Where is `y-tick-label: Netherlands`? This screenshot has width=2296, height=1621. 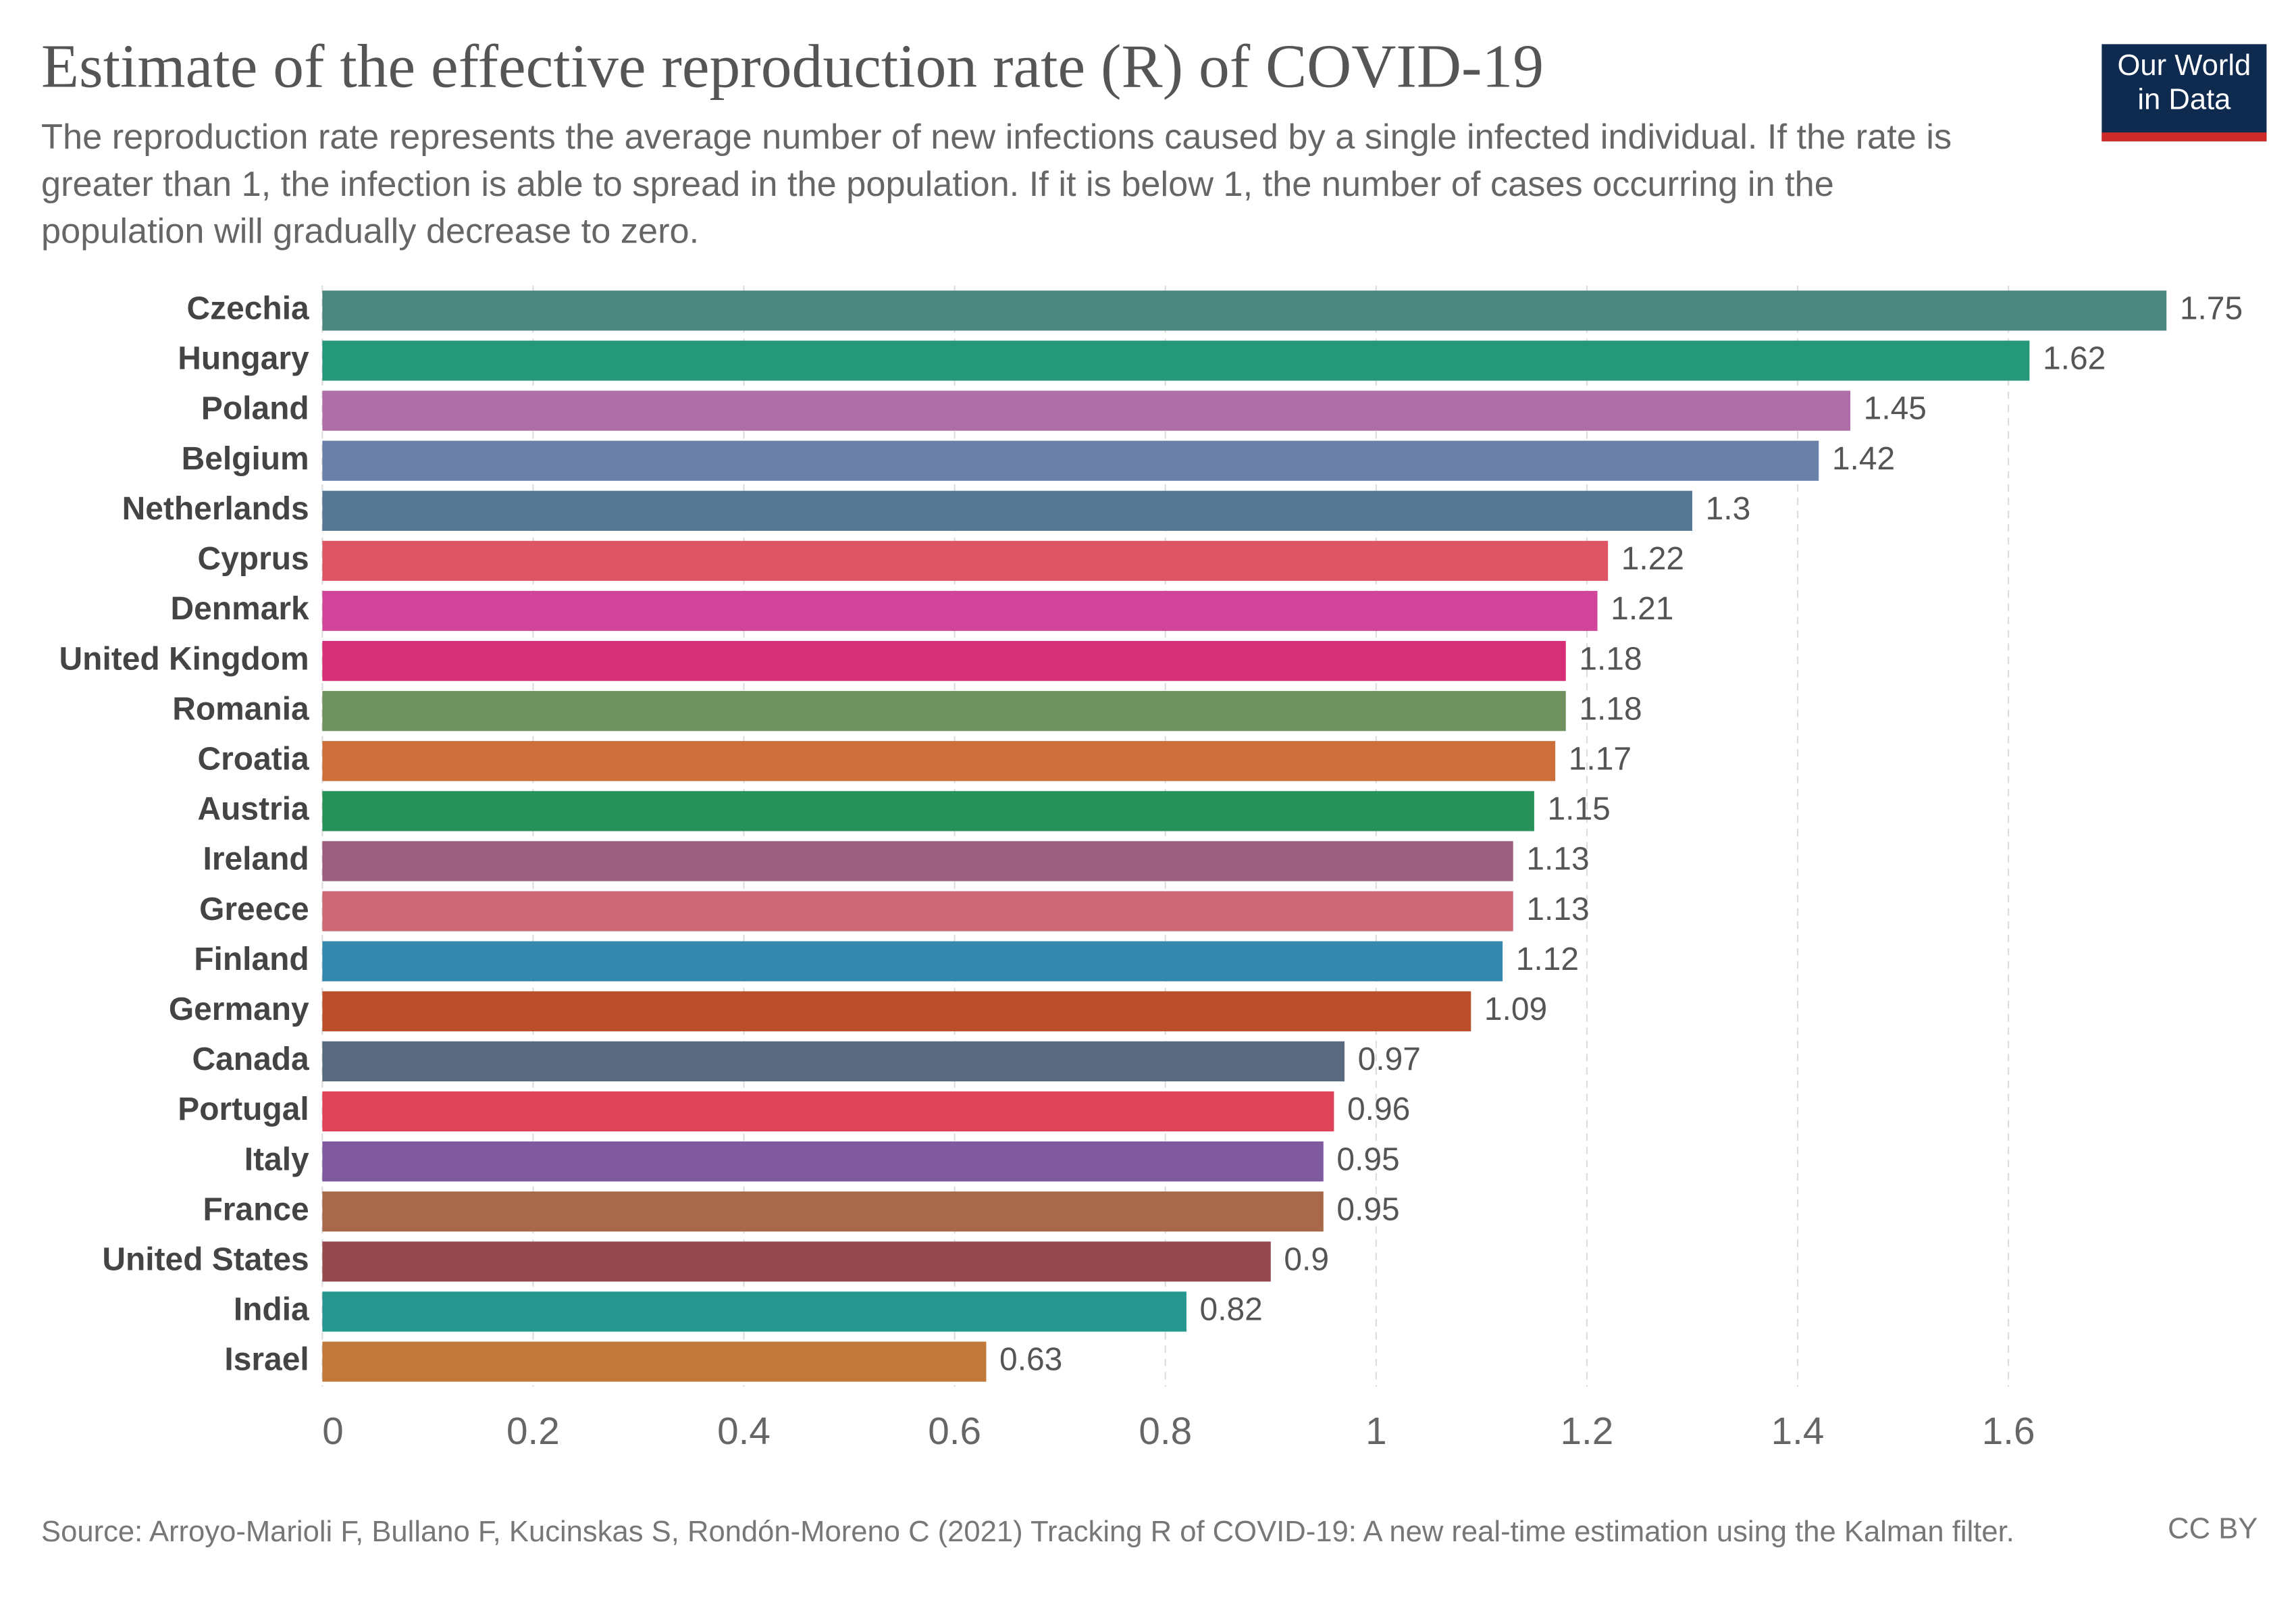 y-tick-label: Netherlands is located at coordinates (215, 509).